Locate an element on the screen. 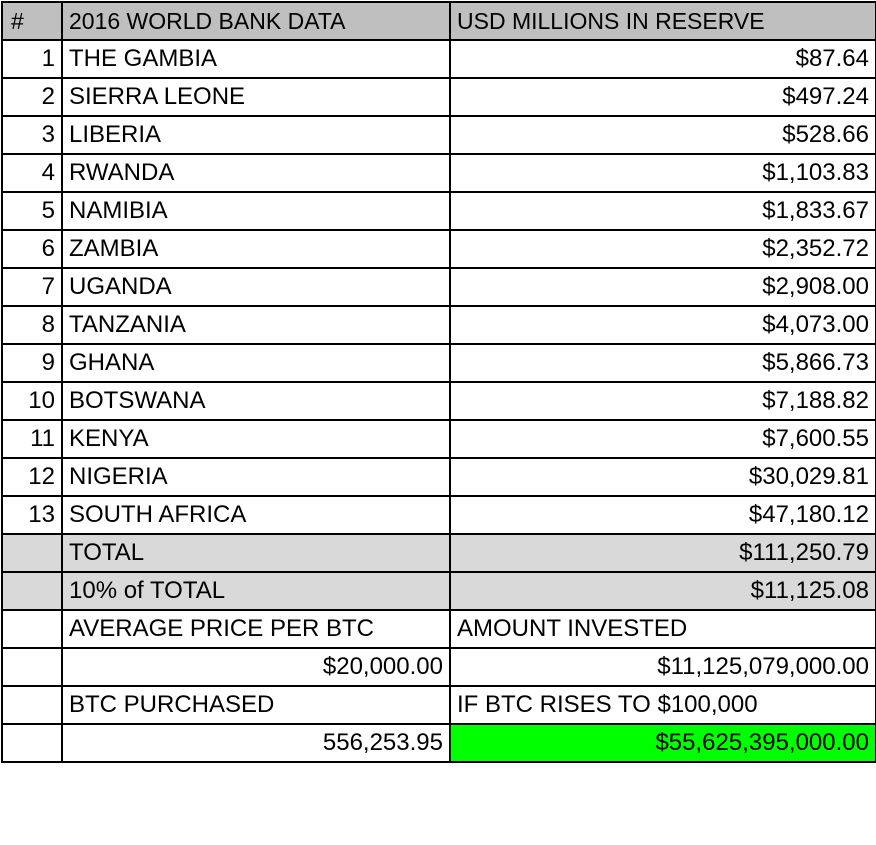  row-number-cell: 7 is located at coordinates (32, 287).